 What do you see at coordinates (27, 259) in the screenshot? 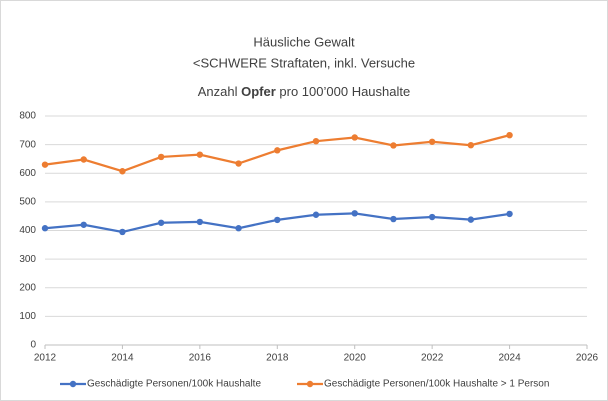
I see `y-tick-label: 300` at bounding box center [27, 259].